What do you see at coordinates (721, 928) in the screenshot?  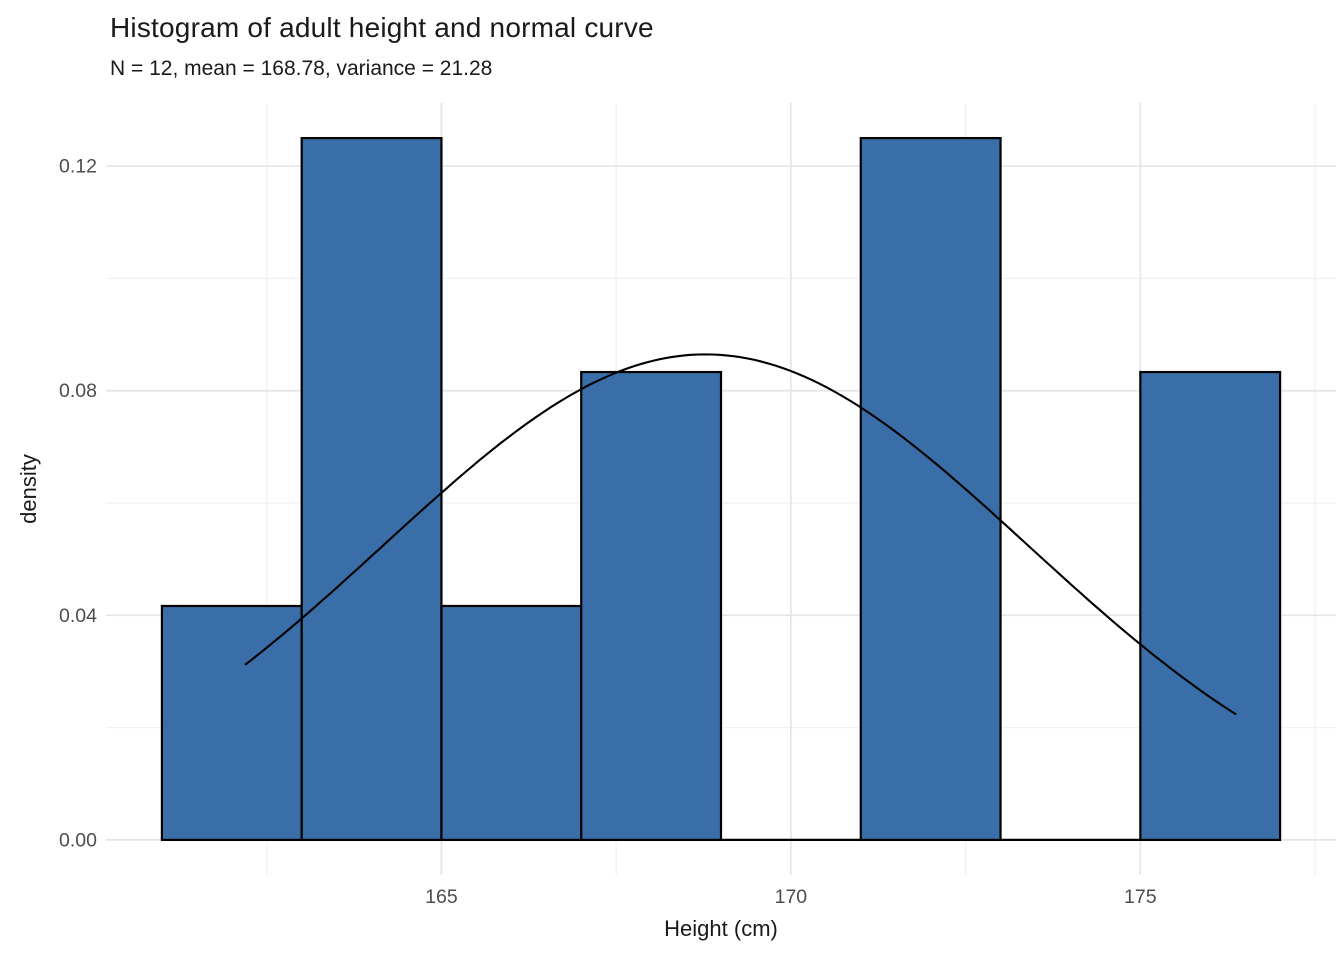 I see `x-axis-title: Height (cm)` at bounding box center [721, 928].